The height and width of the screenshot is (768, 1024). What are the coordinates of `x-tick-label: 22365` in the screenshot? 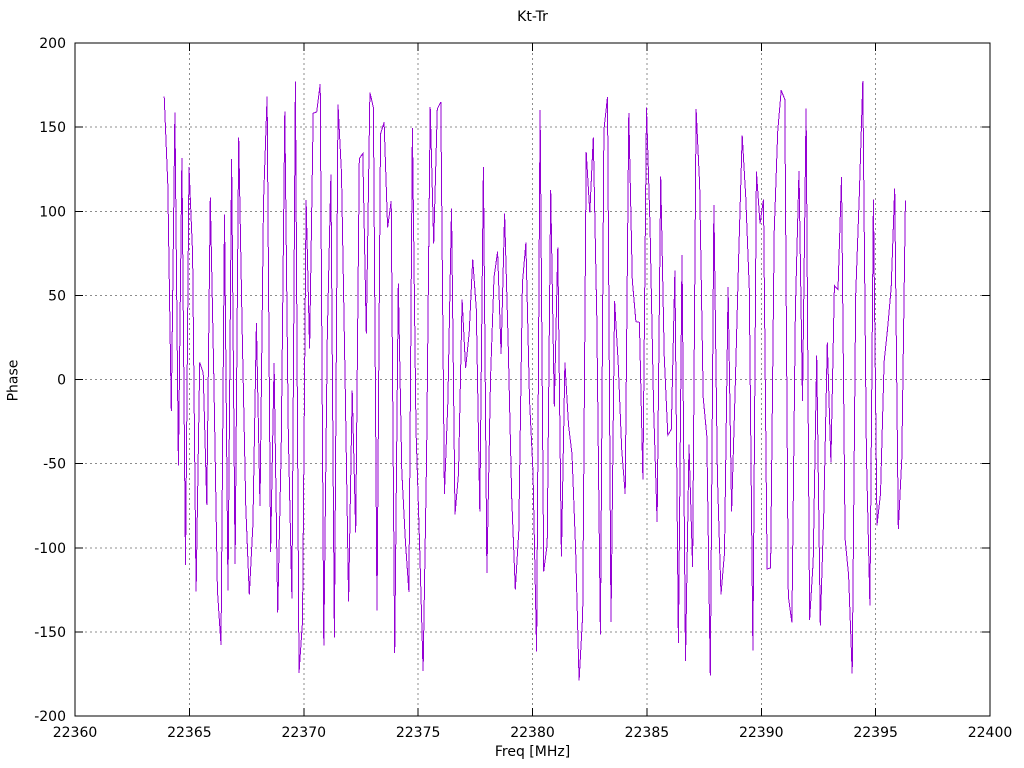 It's located at (189, 733).